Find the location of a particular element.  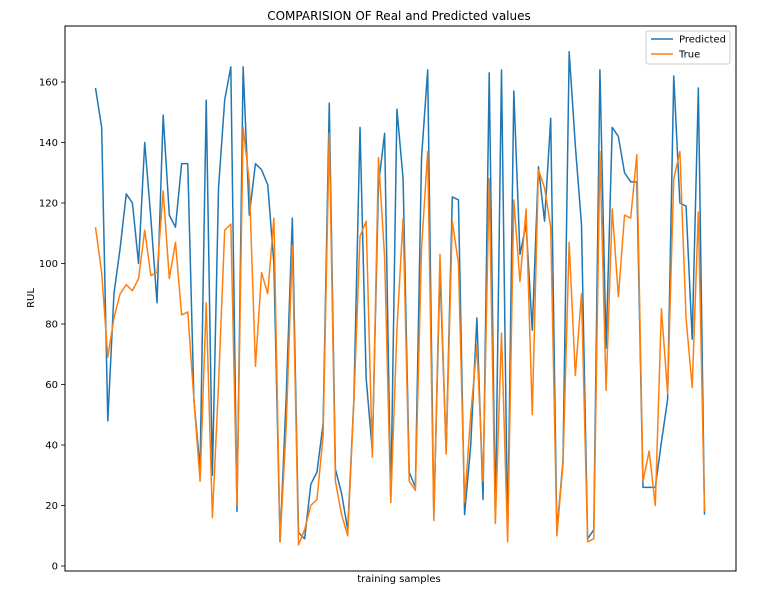

y-tick-label: 120 is located at coordinates (48, 204).